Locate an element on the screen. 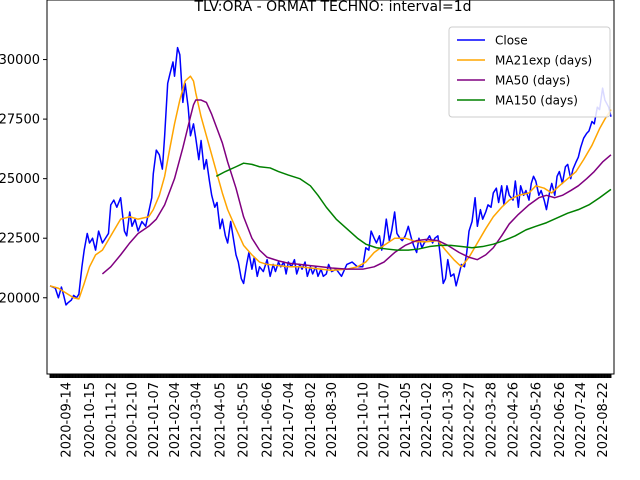 The image size is (640, 480). x-tick-label: 2022-06-26 is located at coordinates (560, 420).